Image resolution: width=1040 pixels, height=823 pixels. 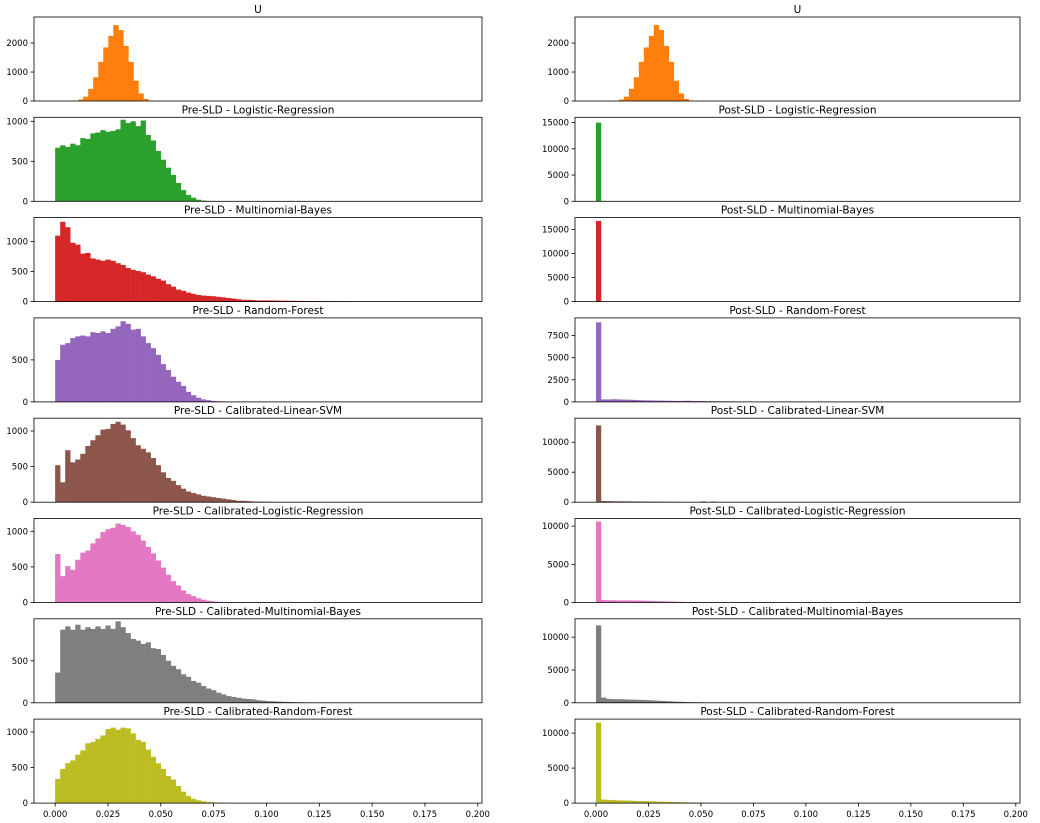 I want to click on right-panel-5-bar, so click(x=598, y=464).